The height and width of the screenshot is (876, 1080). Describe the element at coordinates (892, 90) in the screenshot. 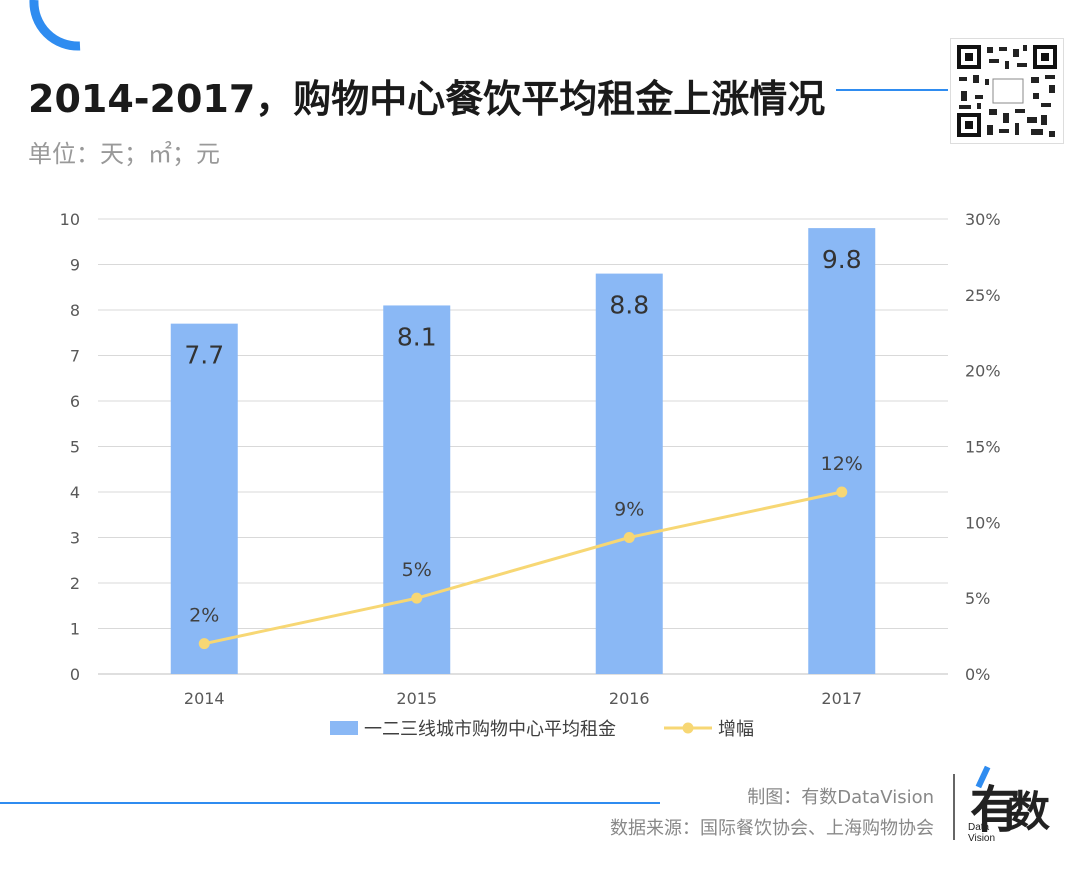

I see `title-rule` at that location.